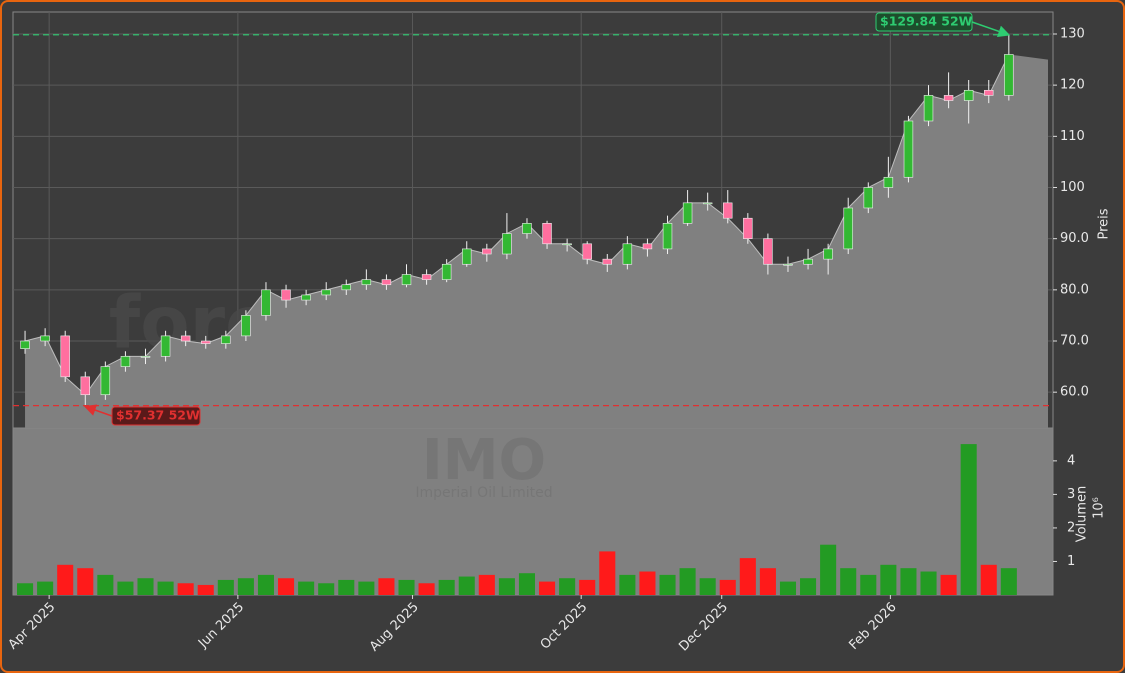 Image resolution: width=1125 pixels, height=673 pixels. Describe the element at coordinates (1072, 187) in the screenshot. I see `y-tick-label: 100` at that location.